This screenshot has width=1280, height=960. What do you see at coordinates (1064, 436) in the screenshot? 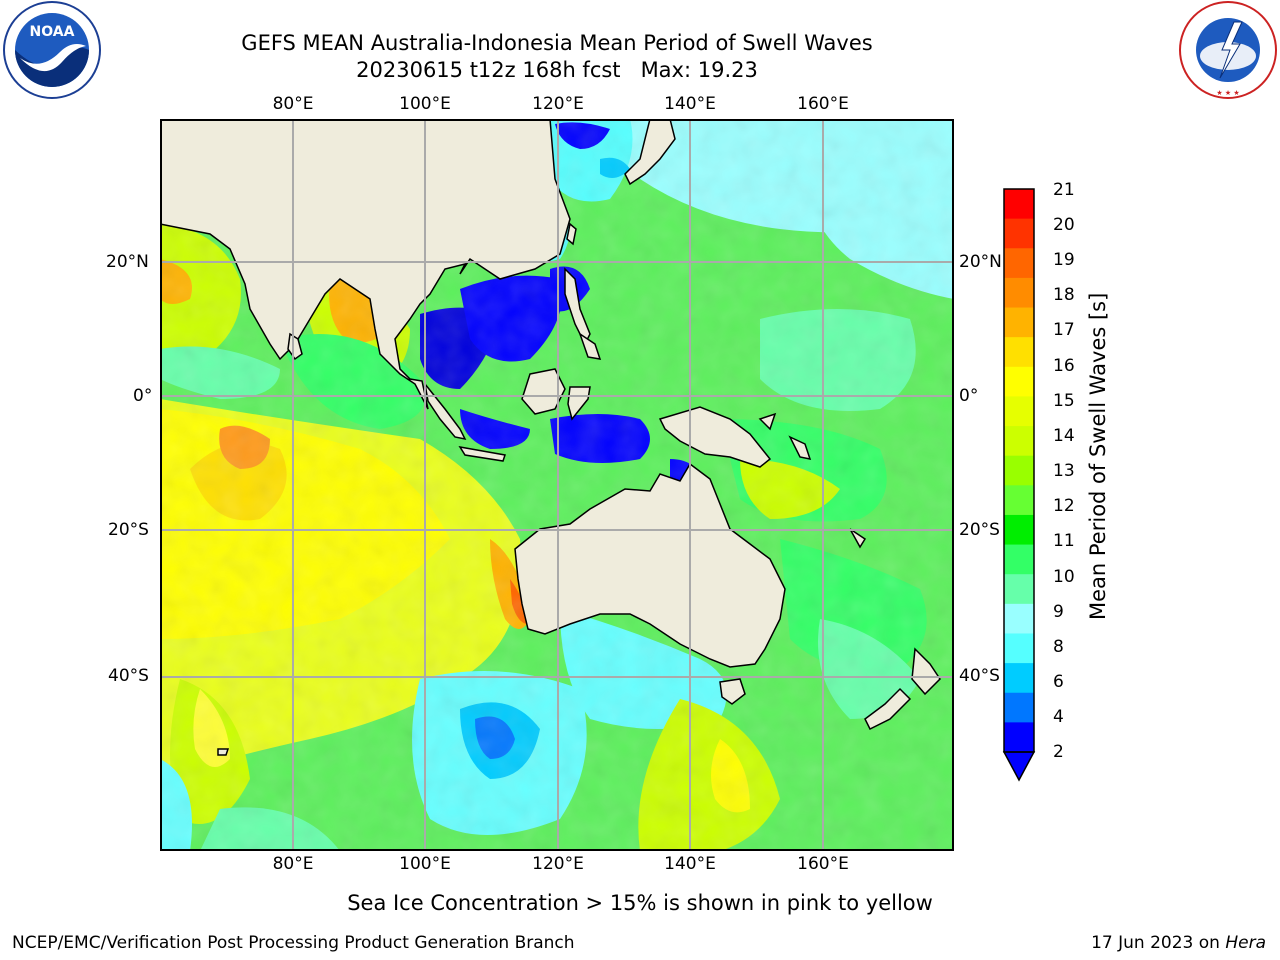
I see `colorbar-tick: 14` at bounding box center [1064, 436].